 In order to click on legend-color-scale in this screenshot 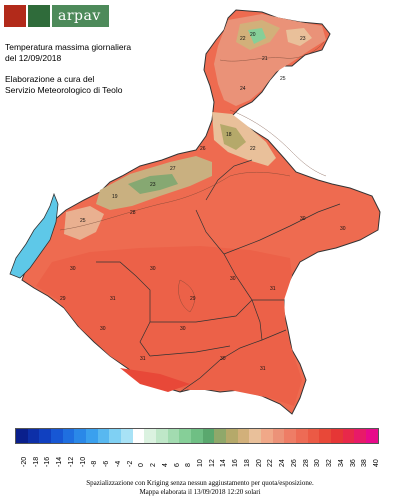, I will do `click(197, 436)`.